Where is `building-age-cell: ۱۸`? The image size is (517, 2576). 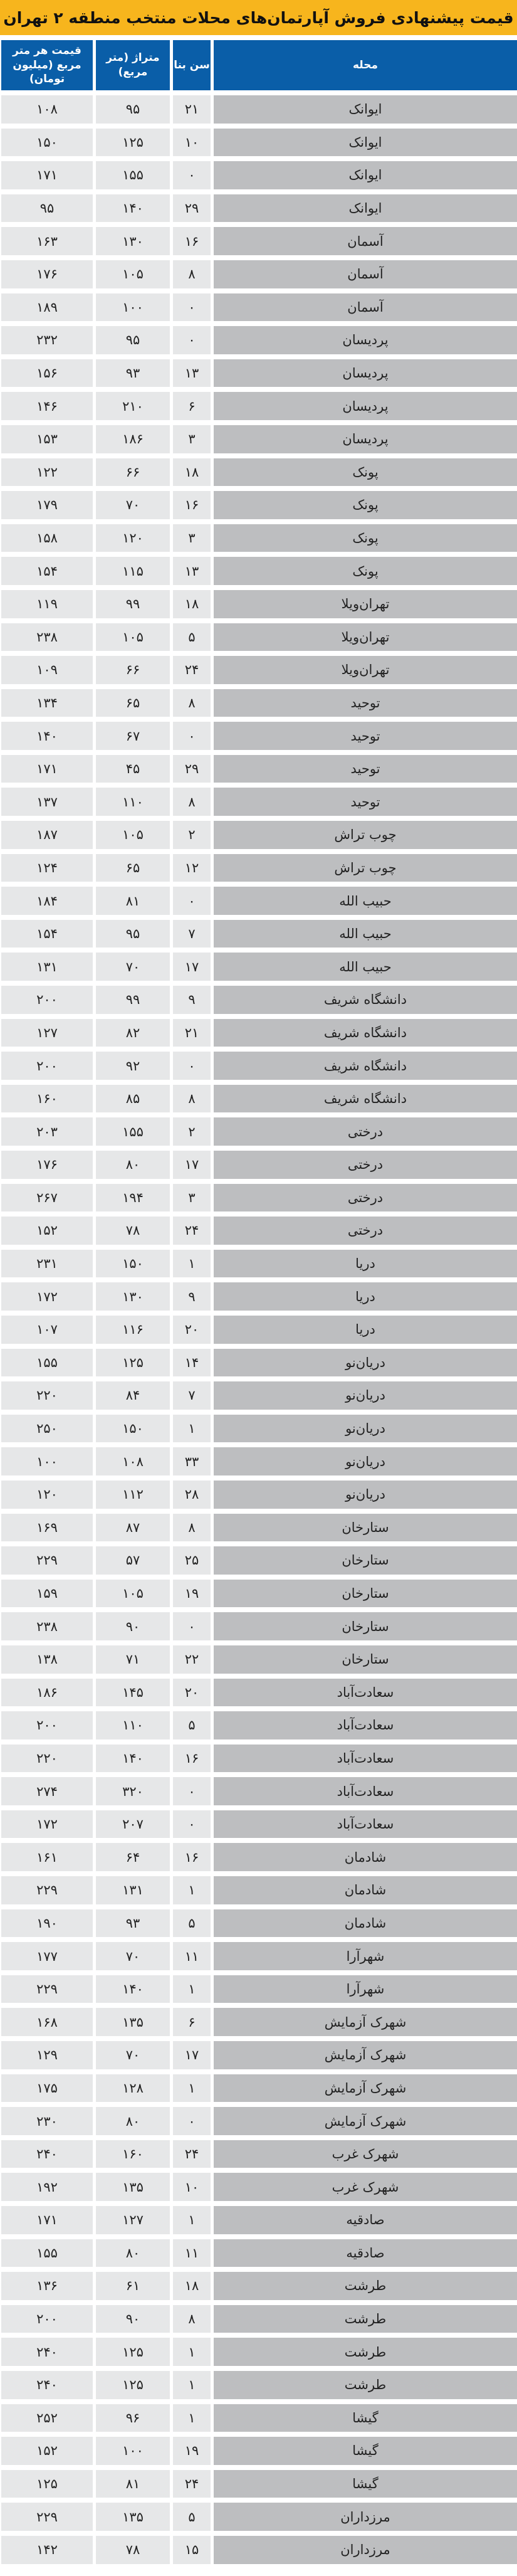
building-age-cell: ۱۸ is located at coordinates (192, 2286).